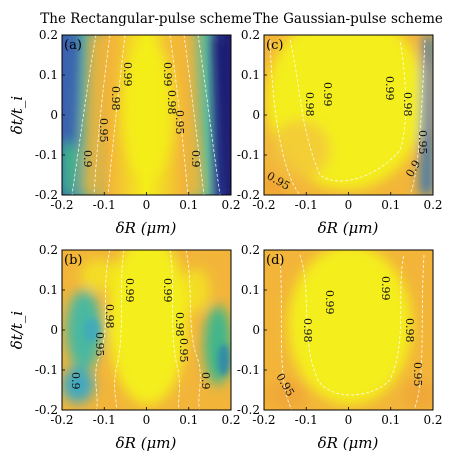  I want to click on contour-label-a-4: 0.99, so click(167, 74).